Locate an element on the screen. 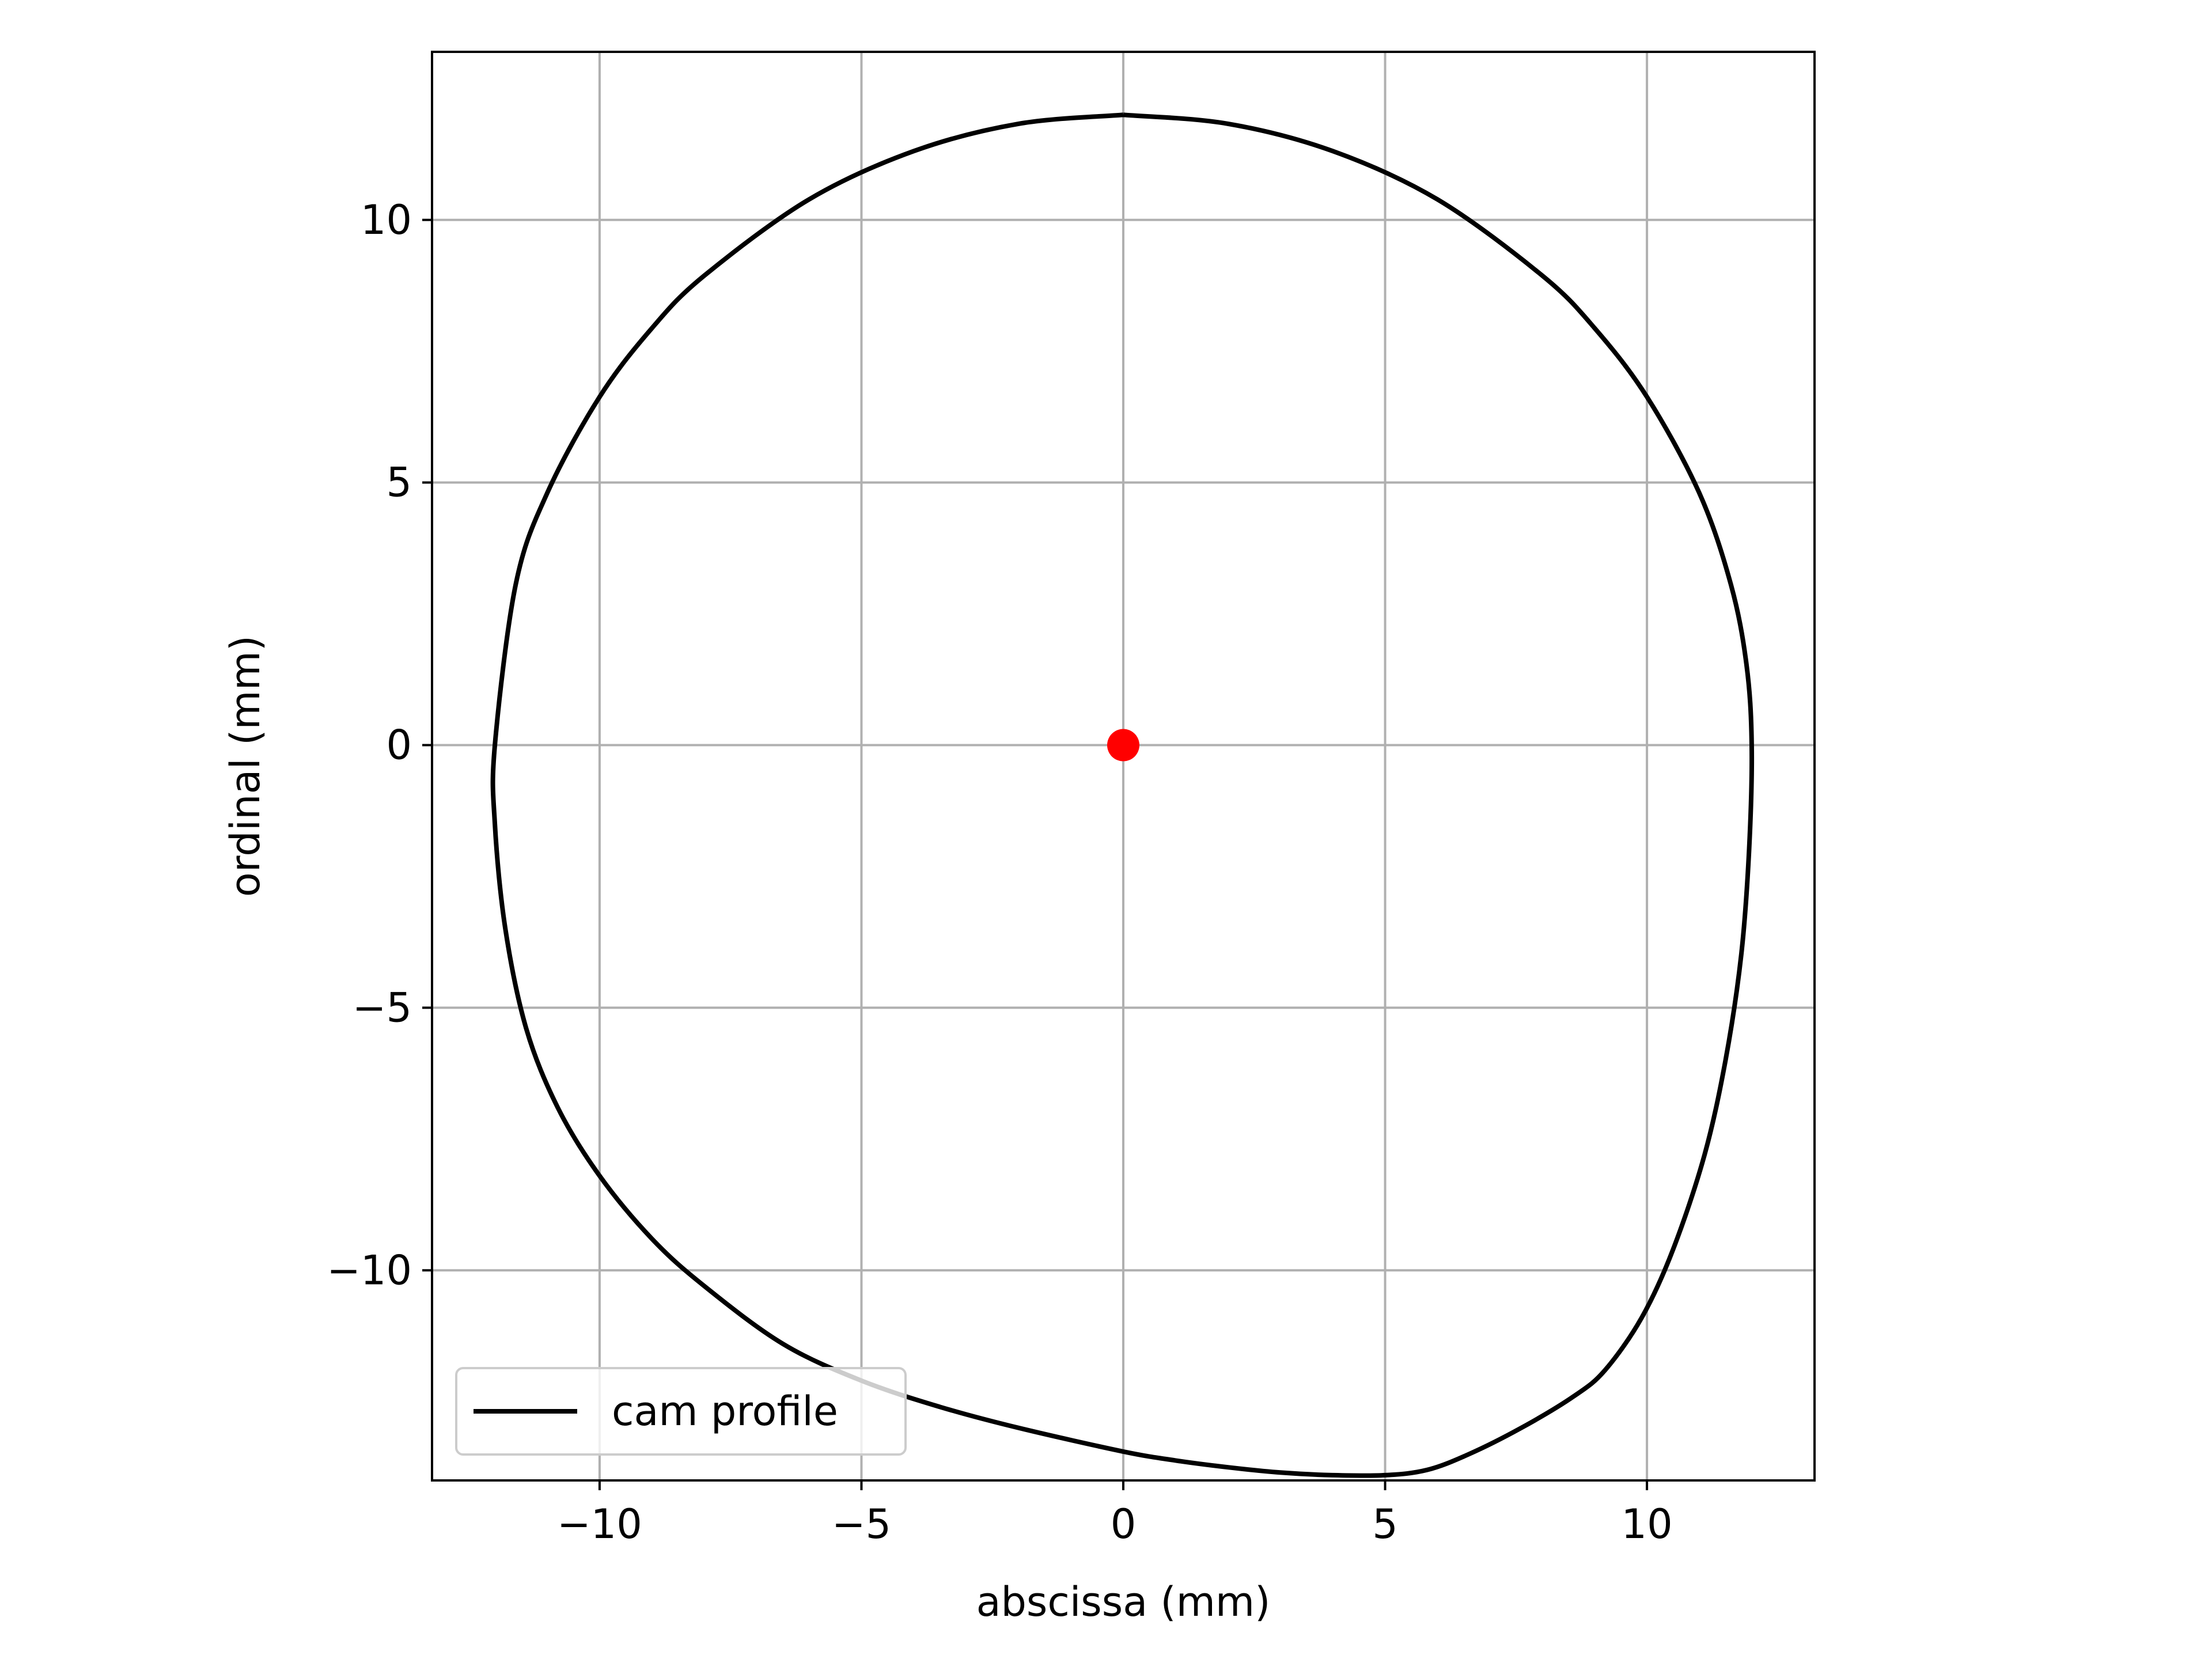 The height and width of the screenshot is (1659, 2212). y-tick-label: 5 is located at coordinates (399, 482).